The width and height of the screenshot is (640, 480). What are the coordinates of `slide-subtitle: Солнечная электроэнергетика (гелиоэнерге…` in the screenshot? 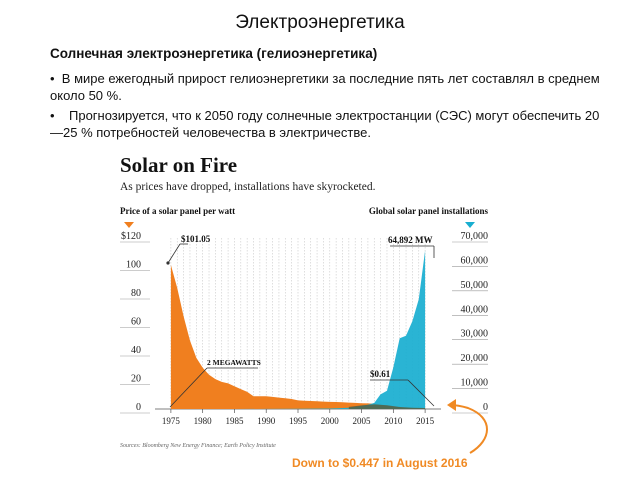 It's located at (214, 53).